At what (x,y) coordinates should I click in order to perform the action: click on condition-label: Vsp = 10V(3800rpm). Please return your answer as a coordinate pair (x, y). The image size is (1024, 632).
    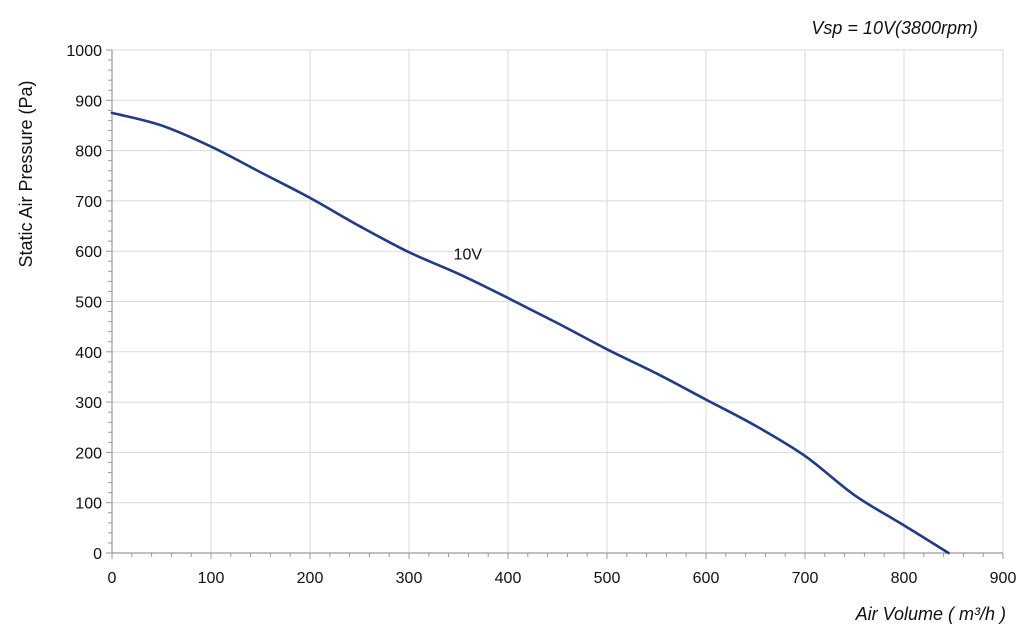
    Looking at the image, I should click on (894, 28).